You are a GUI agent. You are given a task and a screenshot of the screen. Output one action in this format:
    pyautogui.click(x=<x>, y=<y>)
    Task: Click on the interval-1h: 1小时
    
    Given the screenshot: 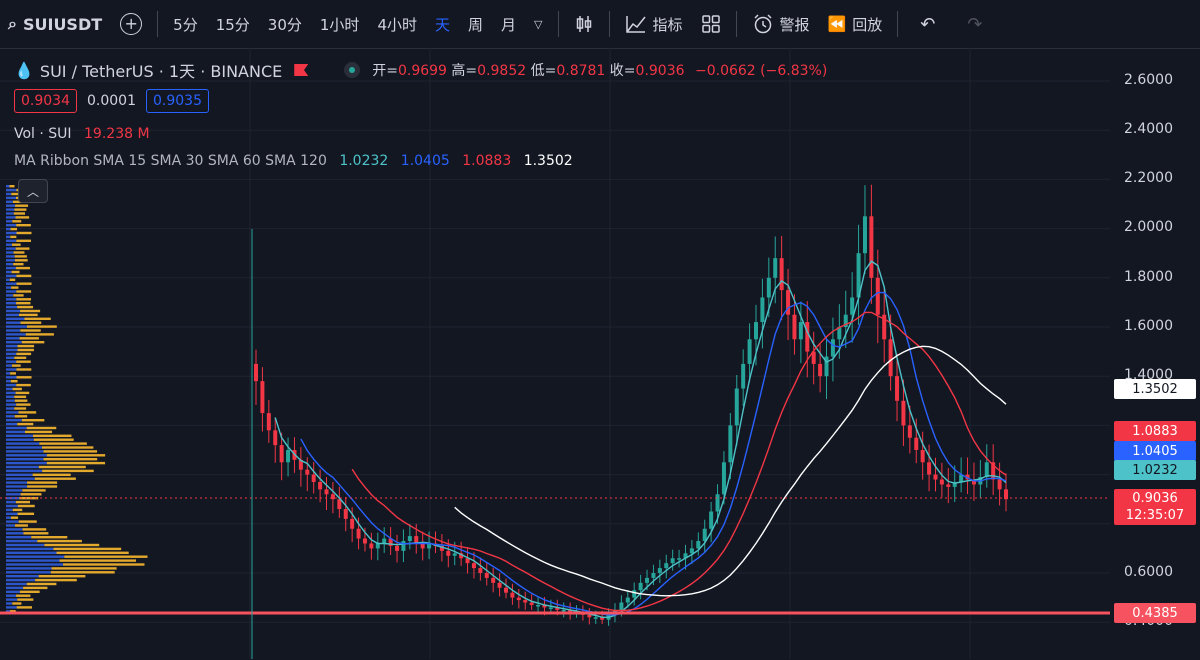 What is the action you would take?
    pyautogui.click(x=339, y=24)
    